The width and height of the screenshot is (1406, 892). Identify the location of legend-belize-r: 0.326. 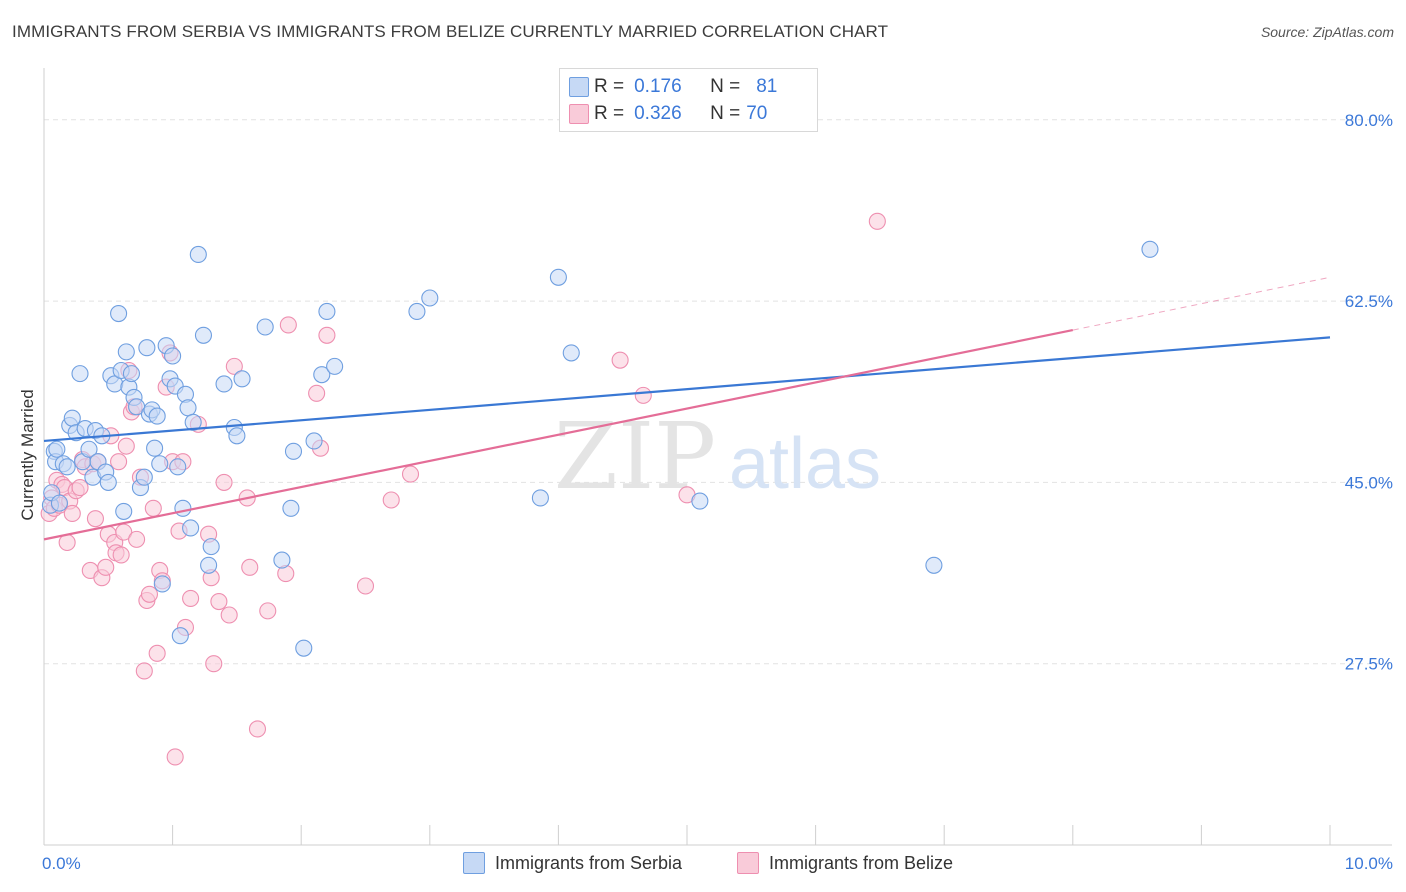
(658, 113).